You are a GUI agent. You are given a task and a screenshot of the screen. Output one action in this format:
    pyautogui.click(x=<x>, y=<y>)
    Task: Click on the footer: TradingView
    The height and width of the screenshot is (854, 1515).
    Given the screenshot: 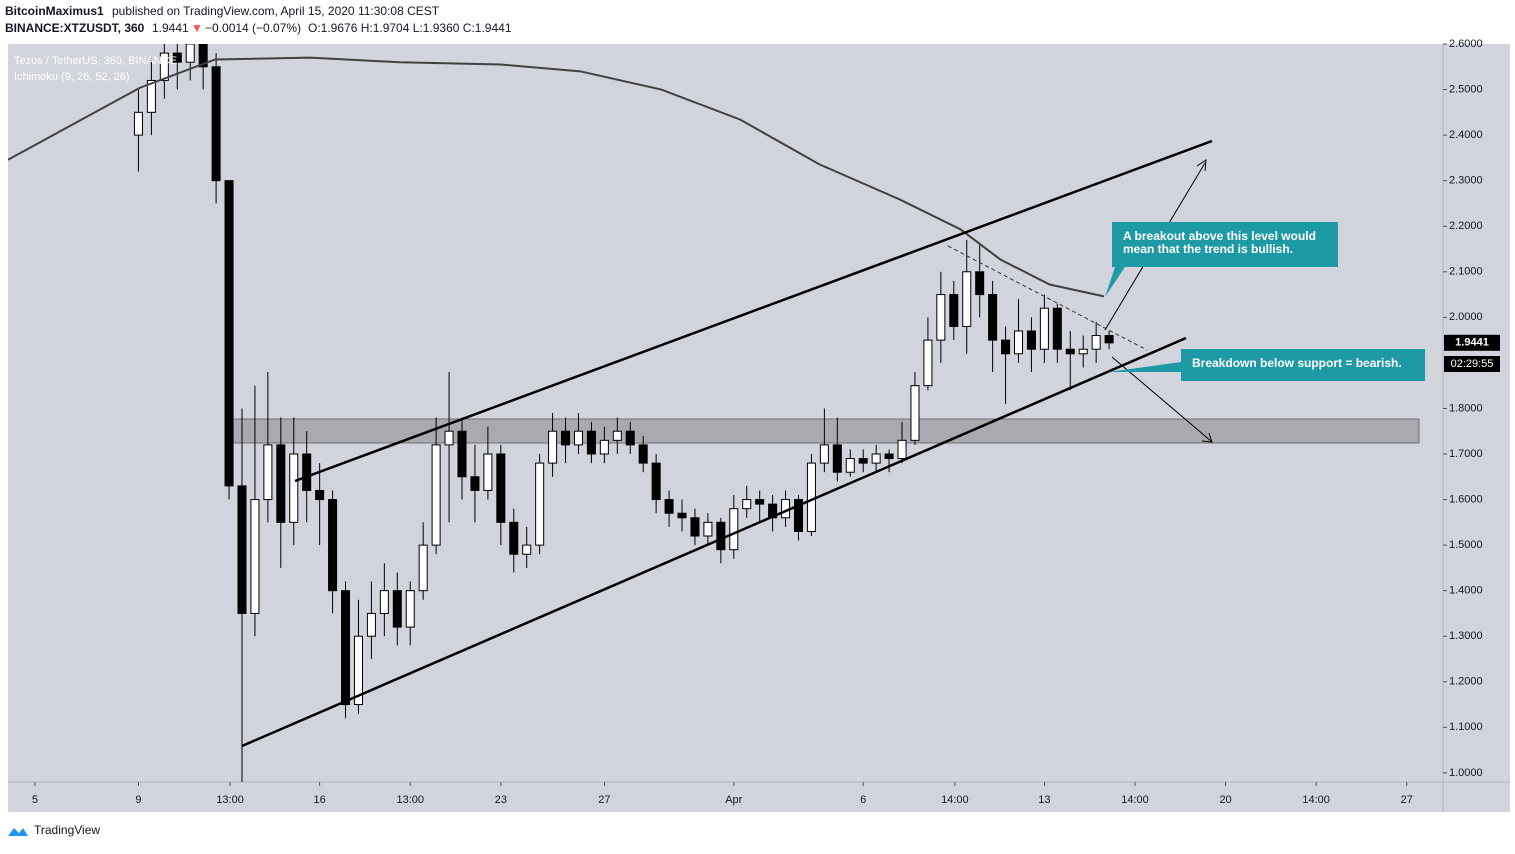 What is the action you would take?
    pyautogui.click(x=54, y=830)
    